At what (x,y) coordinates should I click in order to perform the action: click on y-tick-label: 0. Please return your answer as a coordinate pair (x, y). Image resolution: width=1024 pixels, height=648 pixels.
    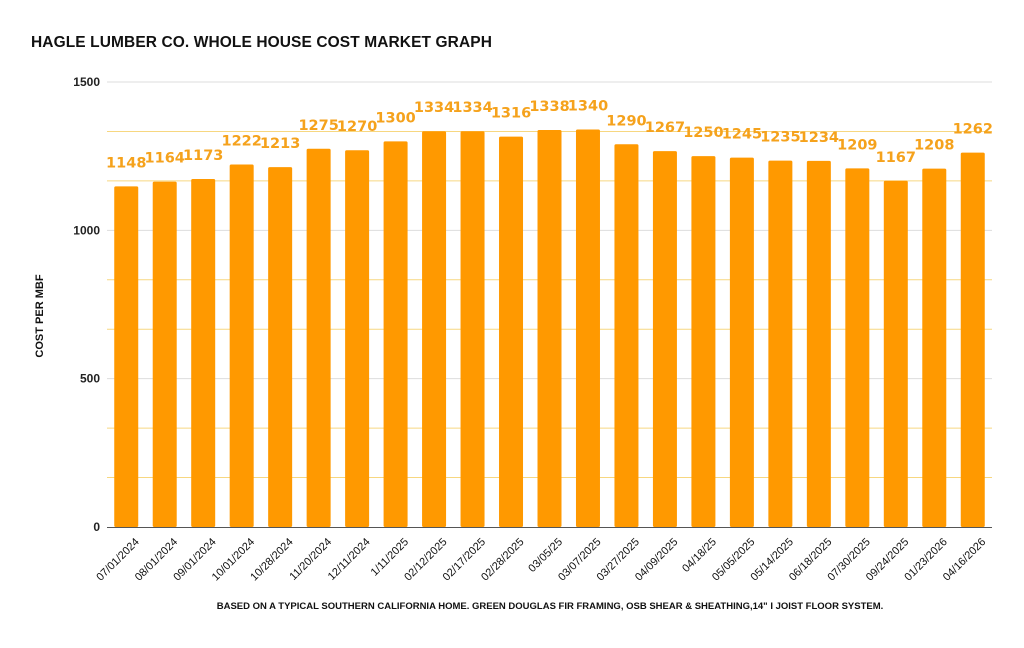
    Looking at the image, I should click on (96, 527).